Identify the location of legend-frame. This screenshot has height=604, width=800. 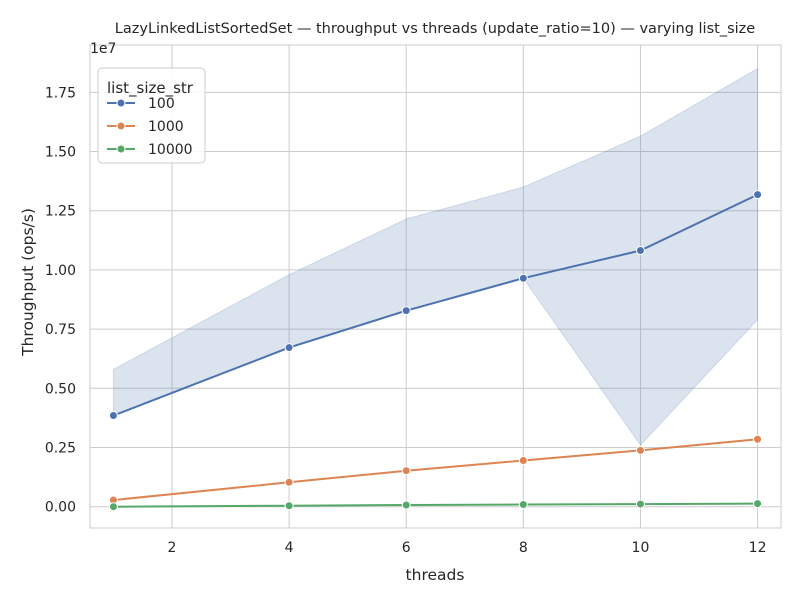
(151, 115).